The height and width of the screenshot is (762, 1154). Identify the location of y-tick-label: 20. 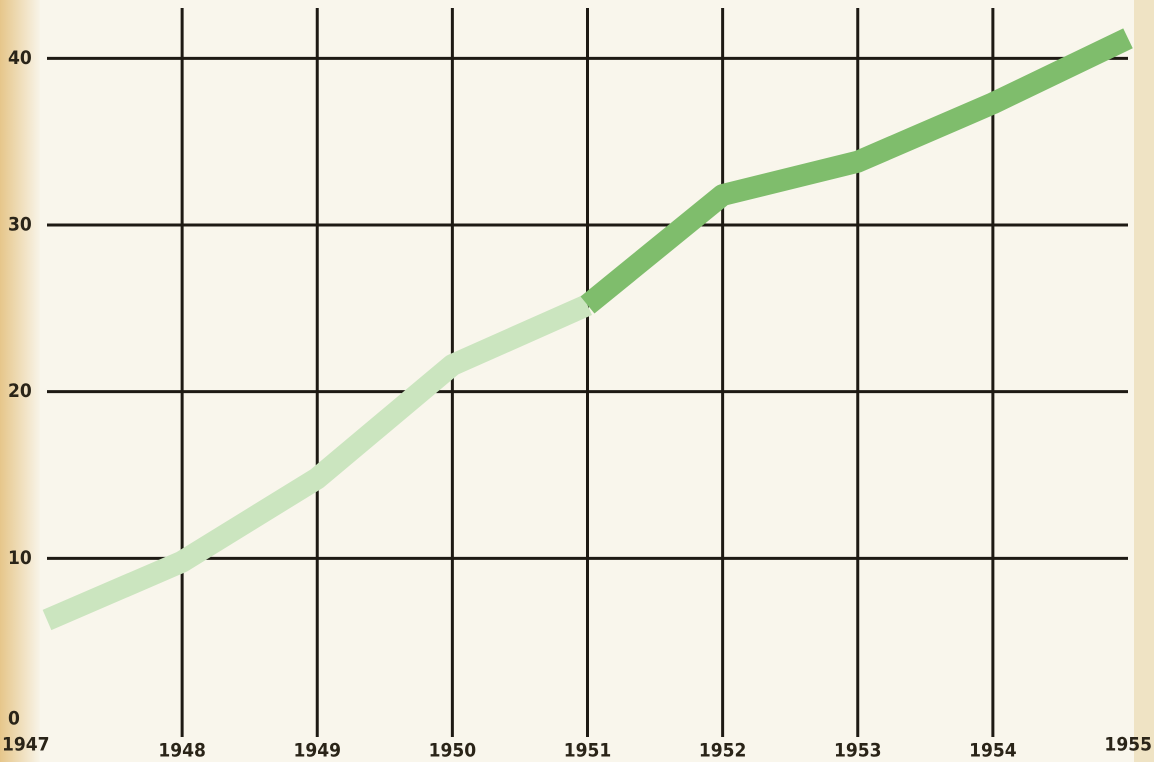
(20, 391).